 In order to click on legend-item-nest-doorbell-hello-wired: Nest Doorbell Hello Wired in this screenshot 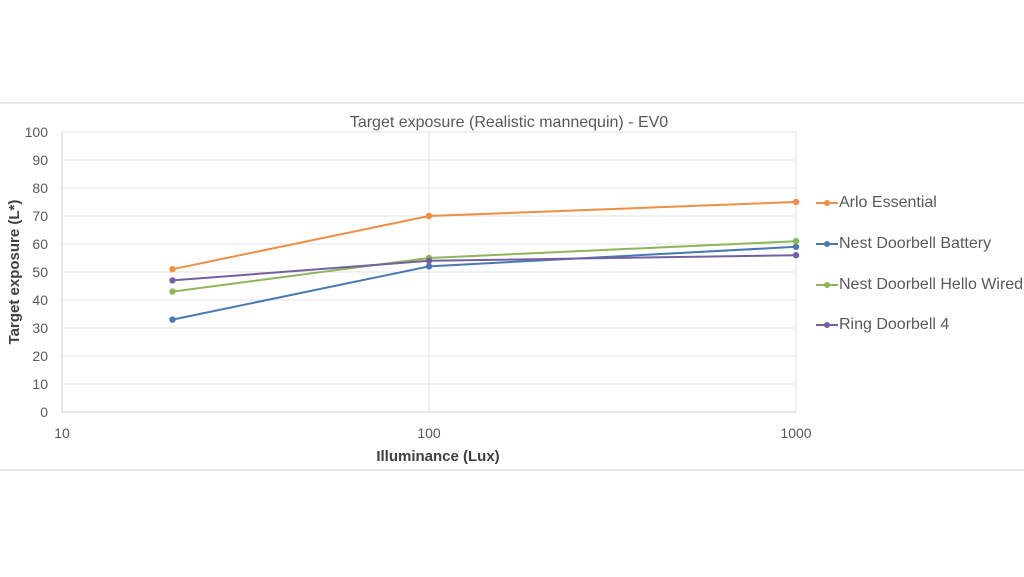, I will do `click(919, 284)`.